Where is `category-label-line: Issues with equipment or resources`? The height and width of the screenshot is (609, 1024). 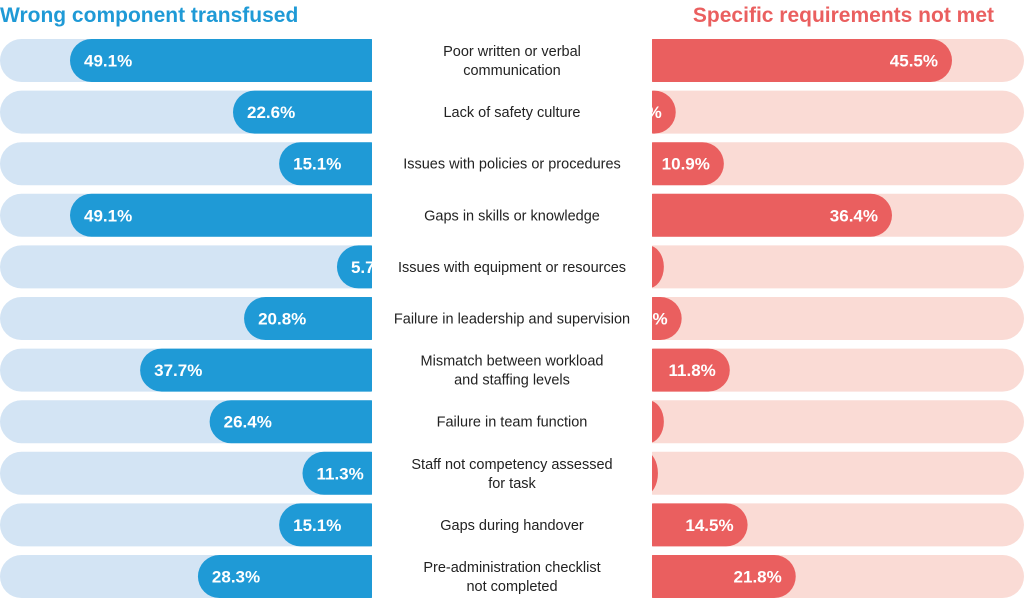 category-label-line: Issues with equipment or resources is located at coordinates (512, 268).